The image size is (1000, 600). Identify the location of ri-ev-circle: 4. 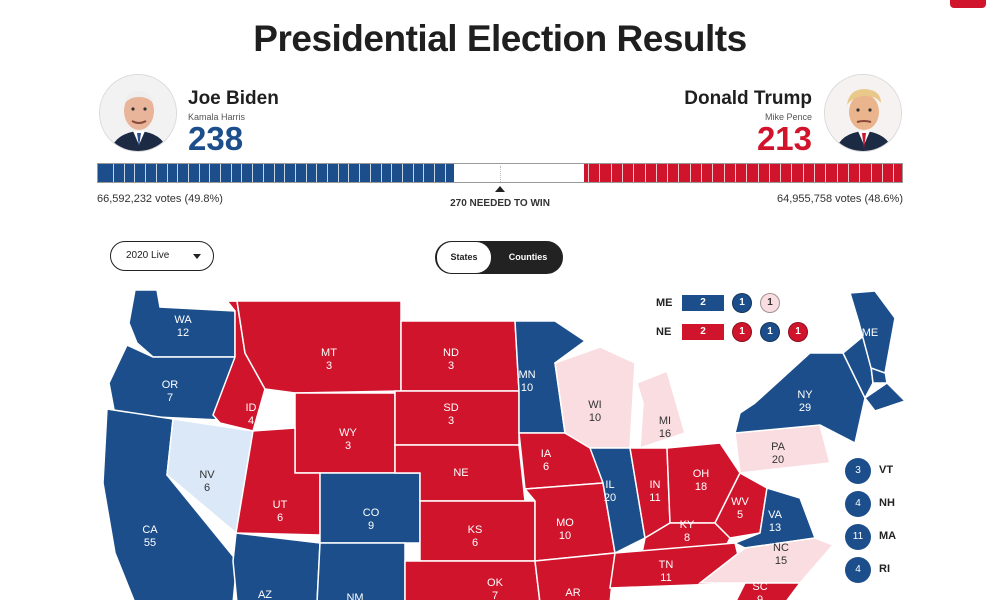
(858, 570).